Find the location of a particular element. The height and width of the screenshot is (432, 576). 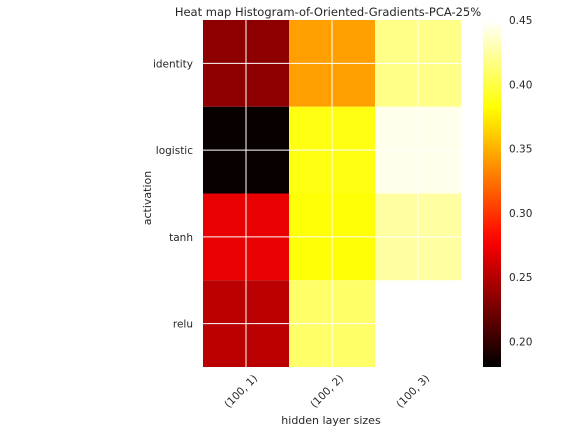

colorbar-tick-labels: 0.20 0.25 0.30 0.35 0.40 0.45 is located at coordinates (520, 181).